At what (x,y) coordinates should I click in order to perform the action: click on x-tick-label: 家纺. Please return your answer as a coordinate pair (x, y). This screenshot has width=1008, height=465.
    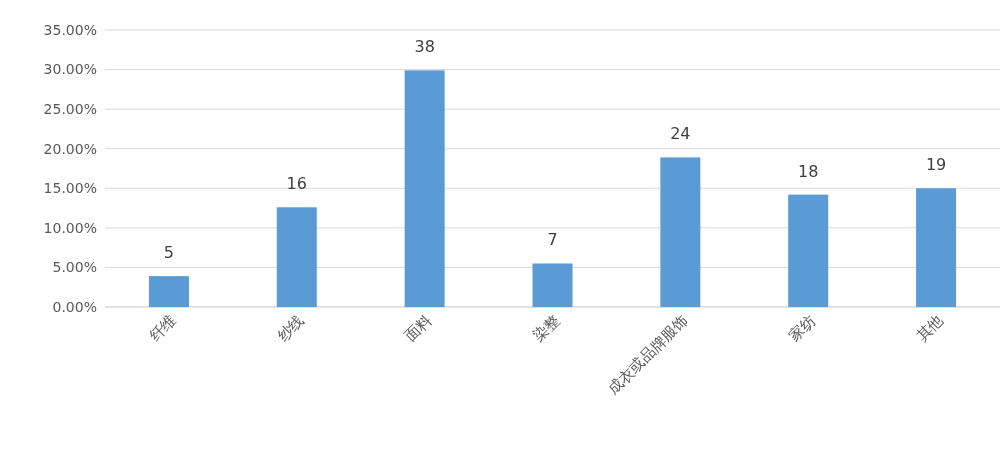
    Looking at the image, I should click on (802, 328).